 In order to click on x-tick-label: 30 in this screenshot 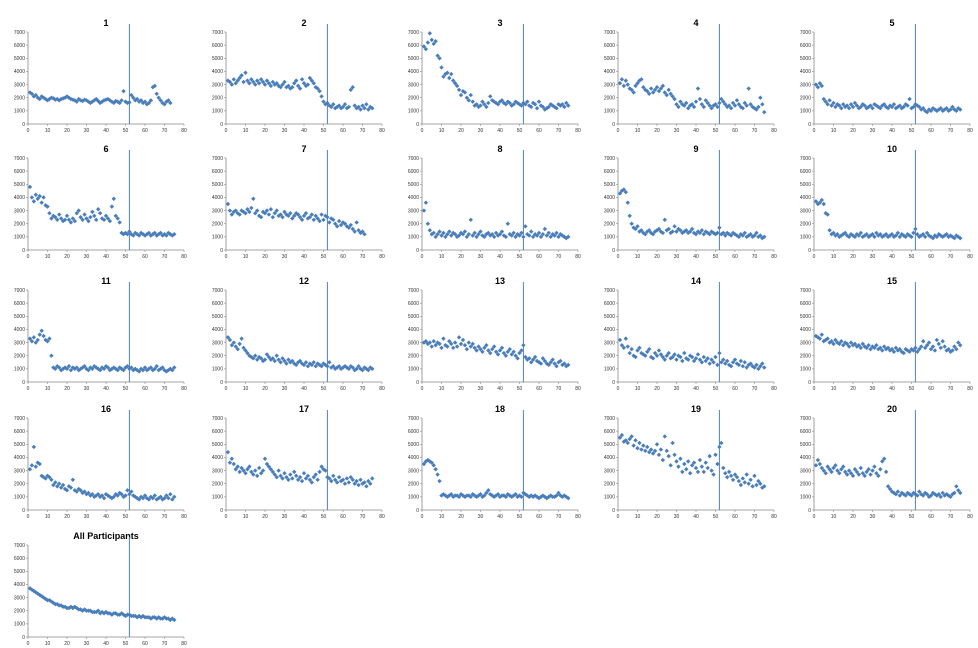, I will do `click(481, 517)`.